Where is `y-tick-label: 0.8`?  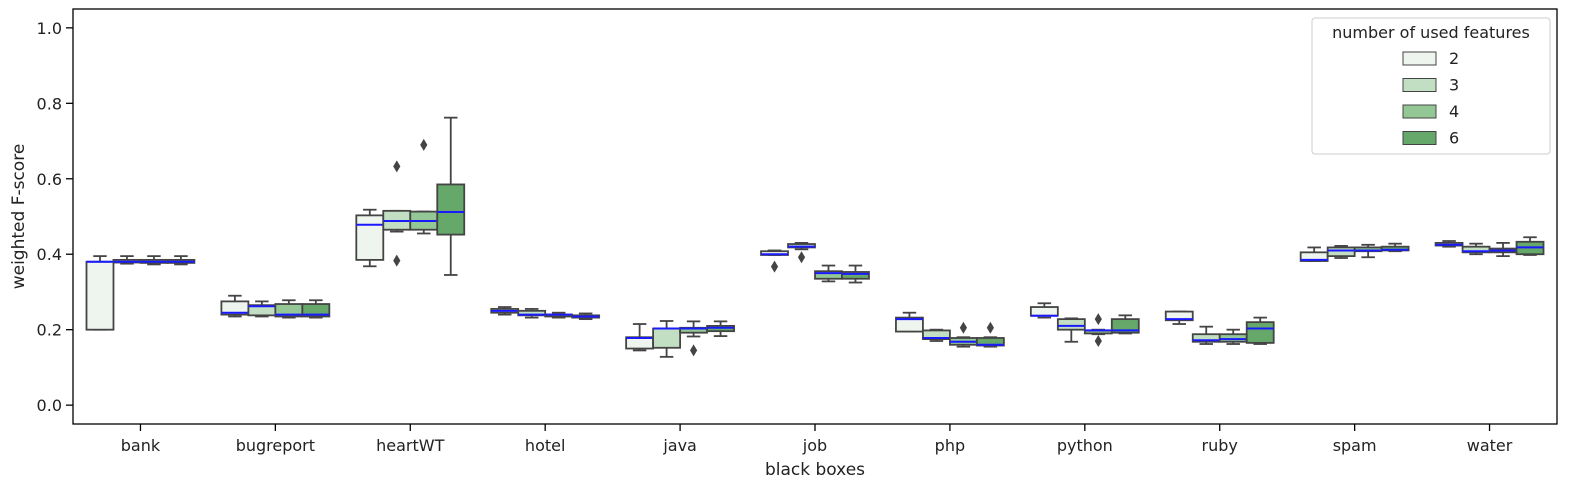
y-tick-label: 0.8 is located at coordinates (49, 103).